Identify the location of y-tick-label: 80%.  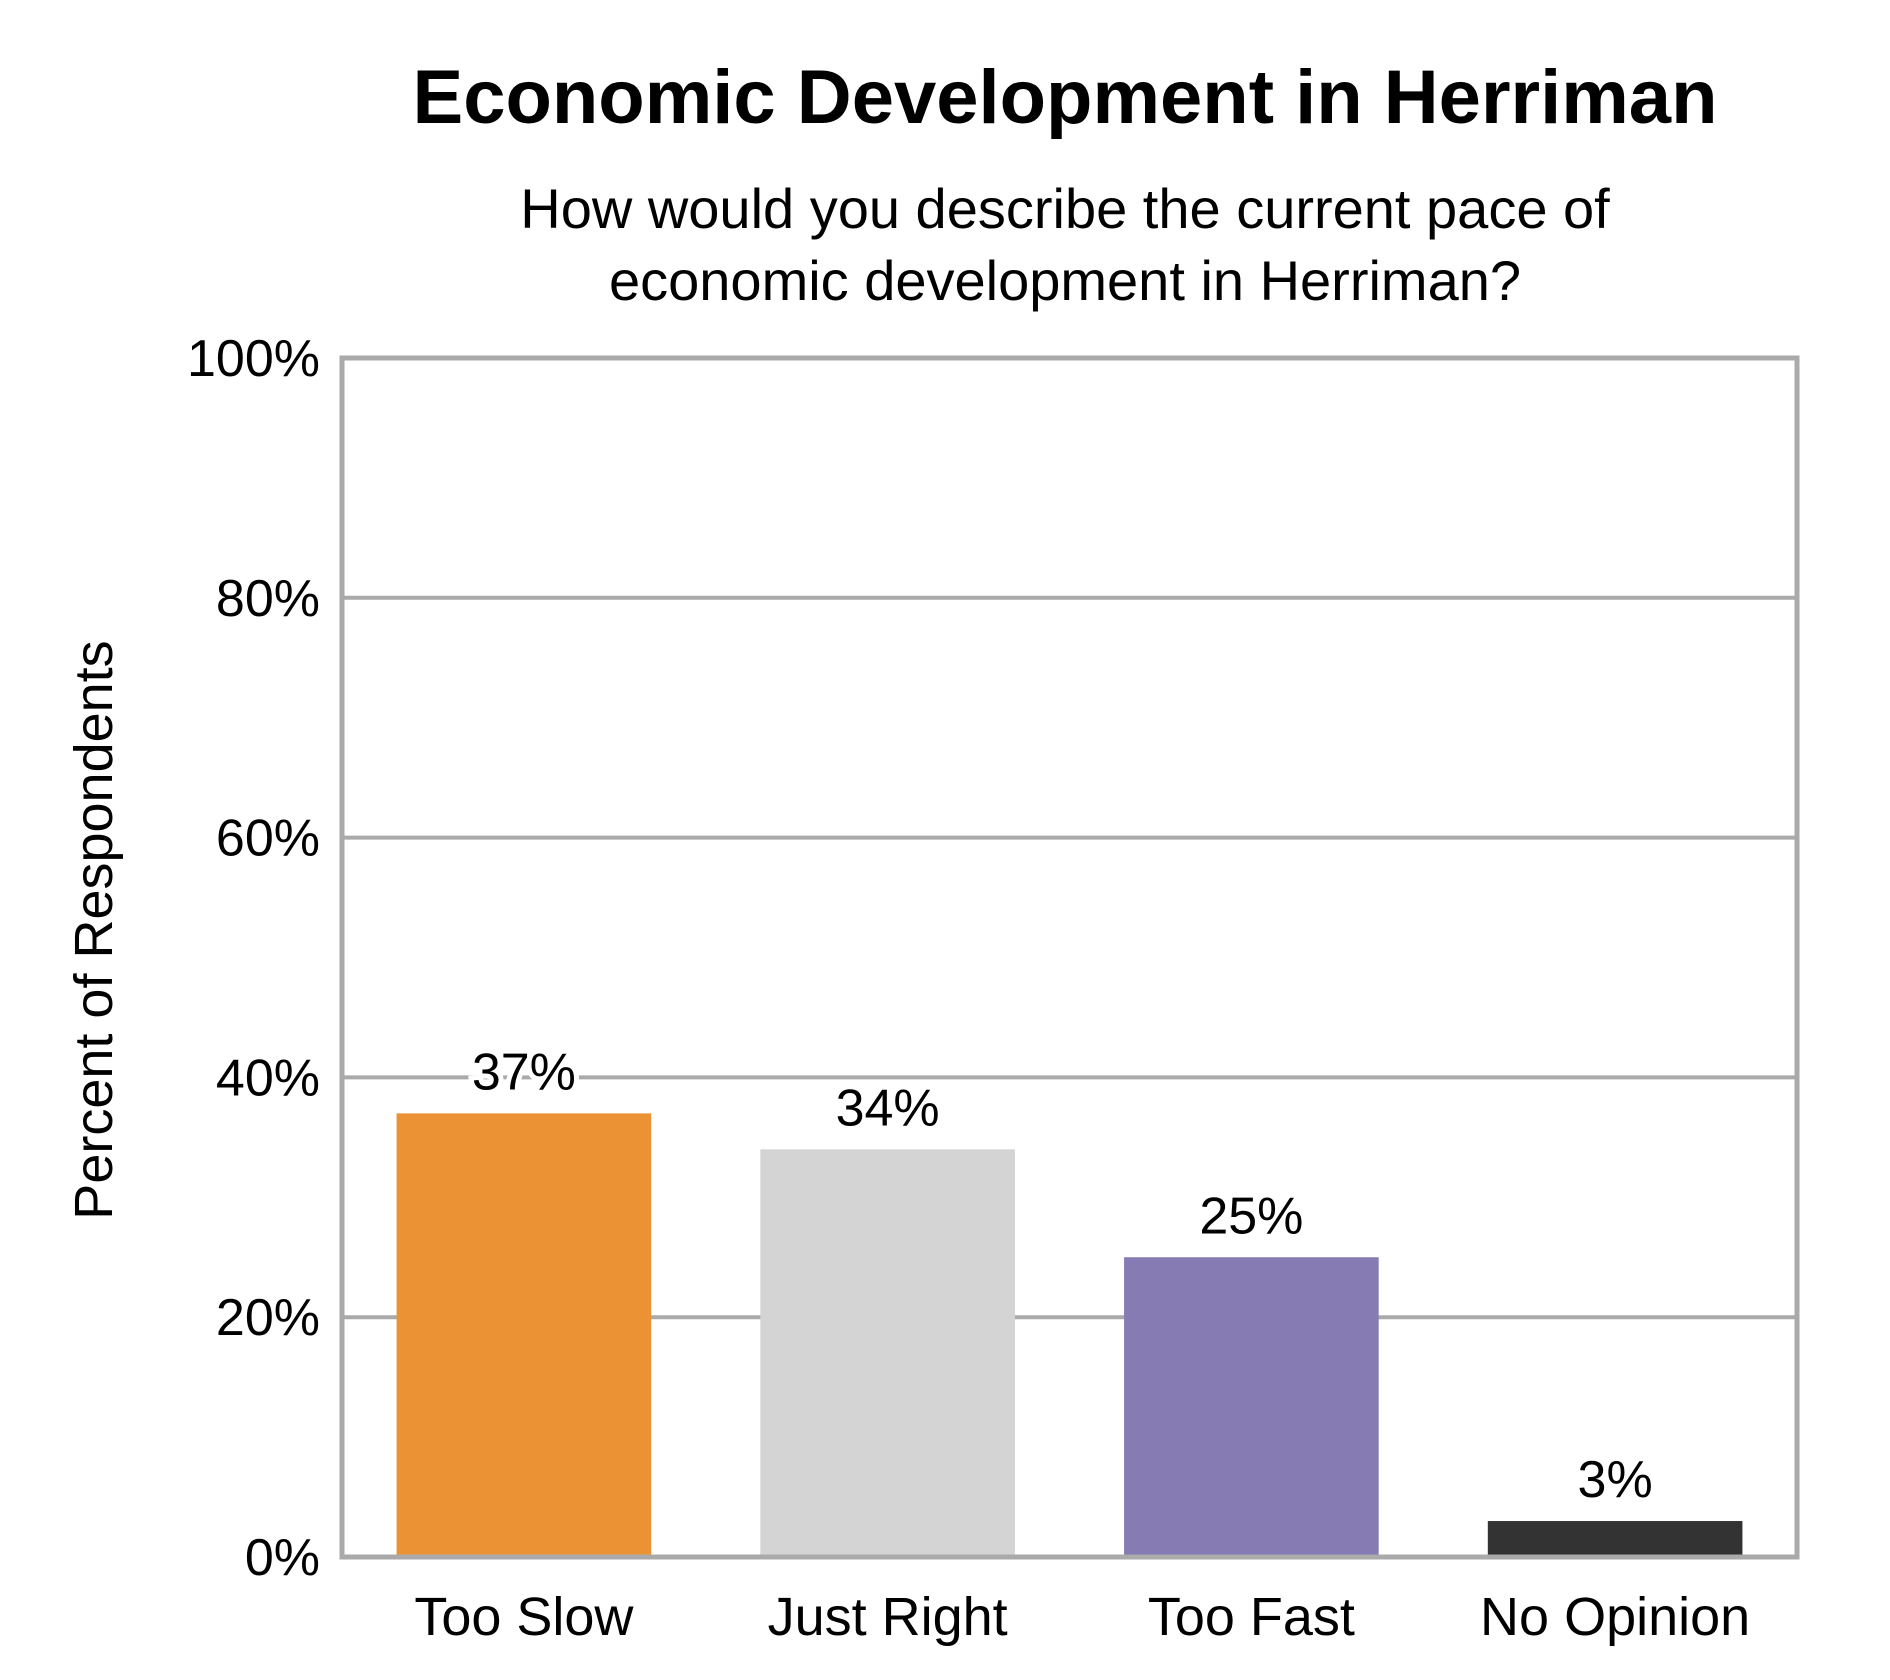
(268, 599).